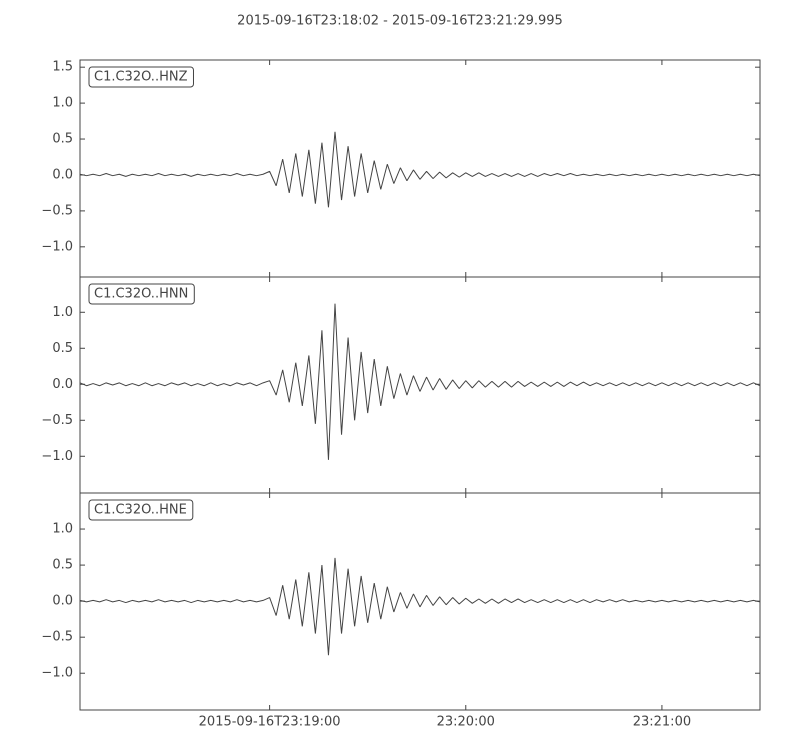 This screenshot has height=750, width=800. What do you see at coordinates (466, 722) in the screenshot?
I see `x-tick-label: 23:20:00` at bounding box center [466, 722].